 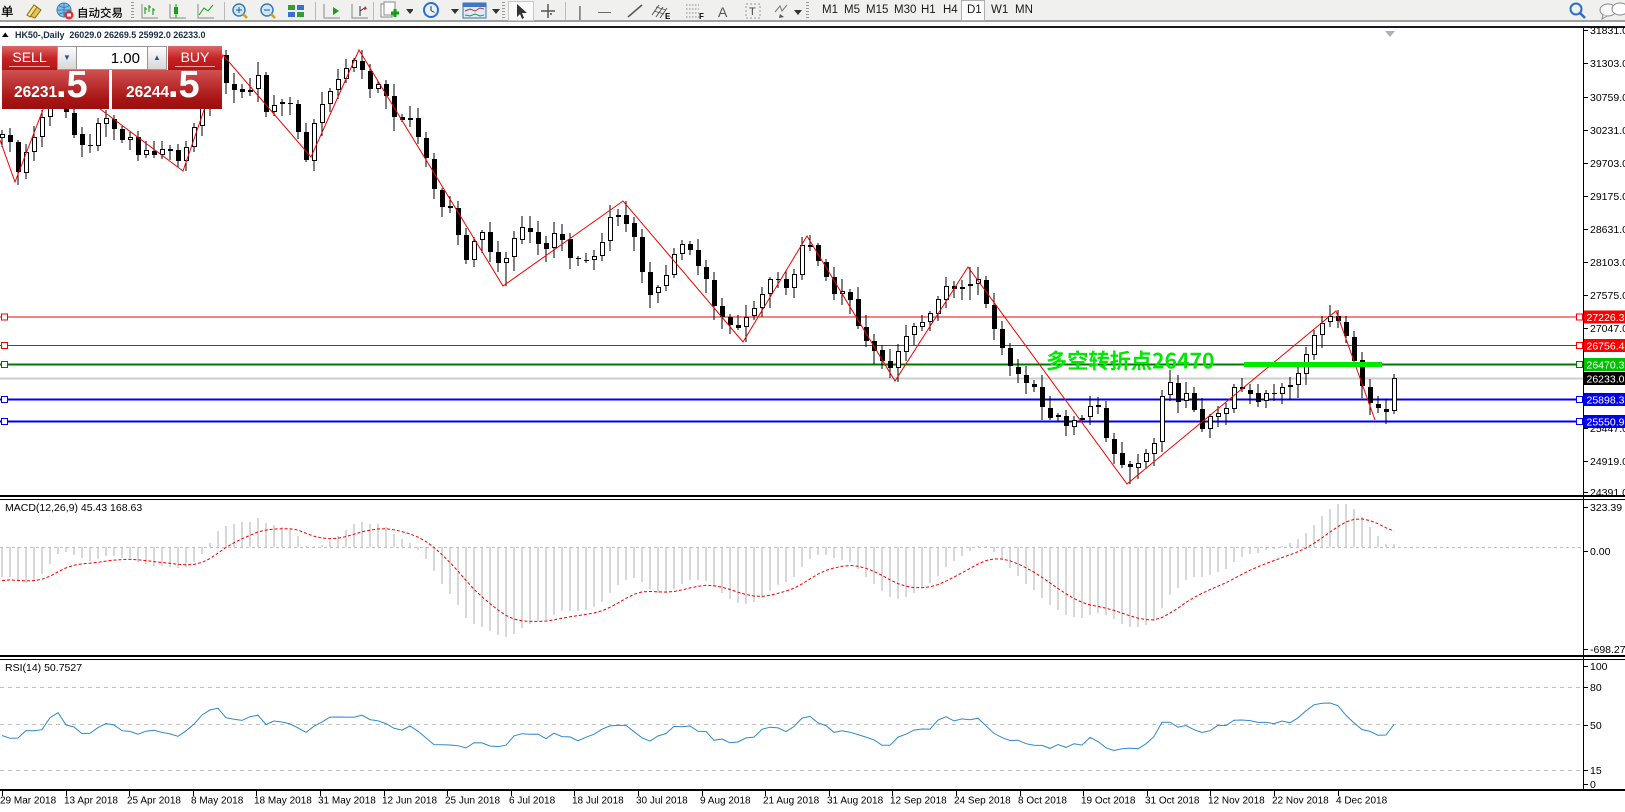 I want to click on svg-text: E, so click(x=668, y=16).